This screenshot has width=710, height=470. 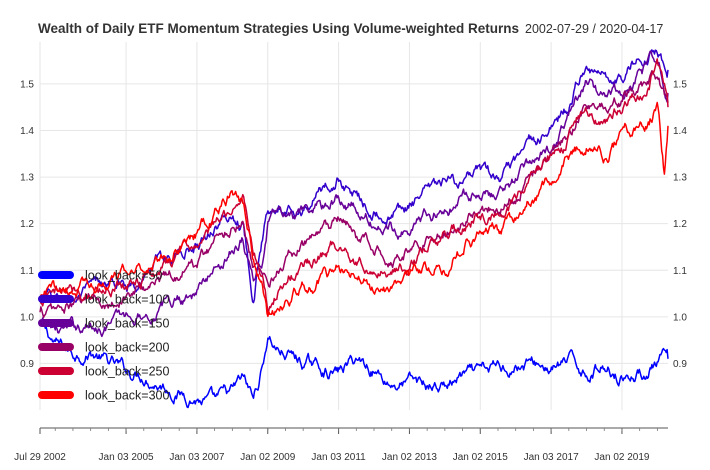 What do you see at coordinates (27, 364) in the screenshot?
I see `y-tick-label-left: 0.9` at bounding box center [27, 364].